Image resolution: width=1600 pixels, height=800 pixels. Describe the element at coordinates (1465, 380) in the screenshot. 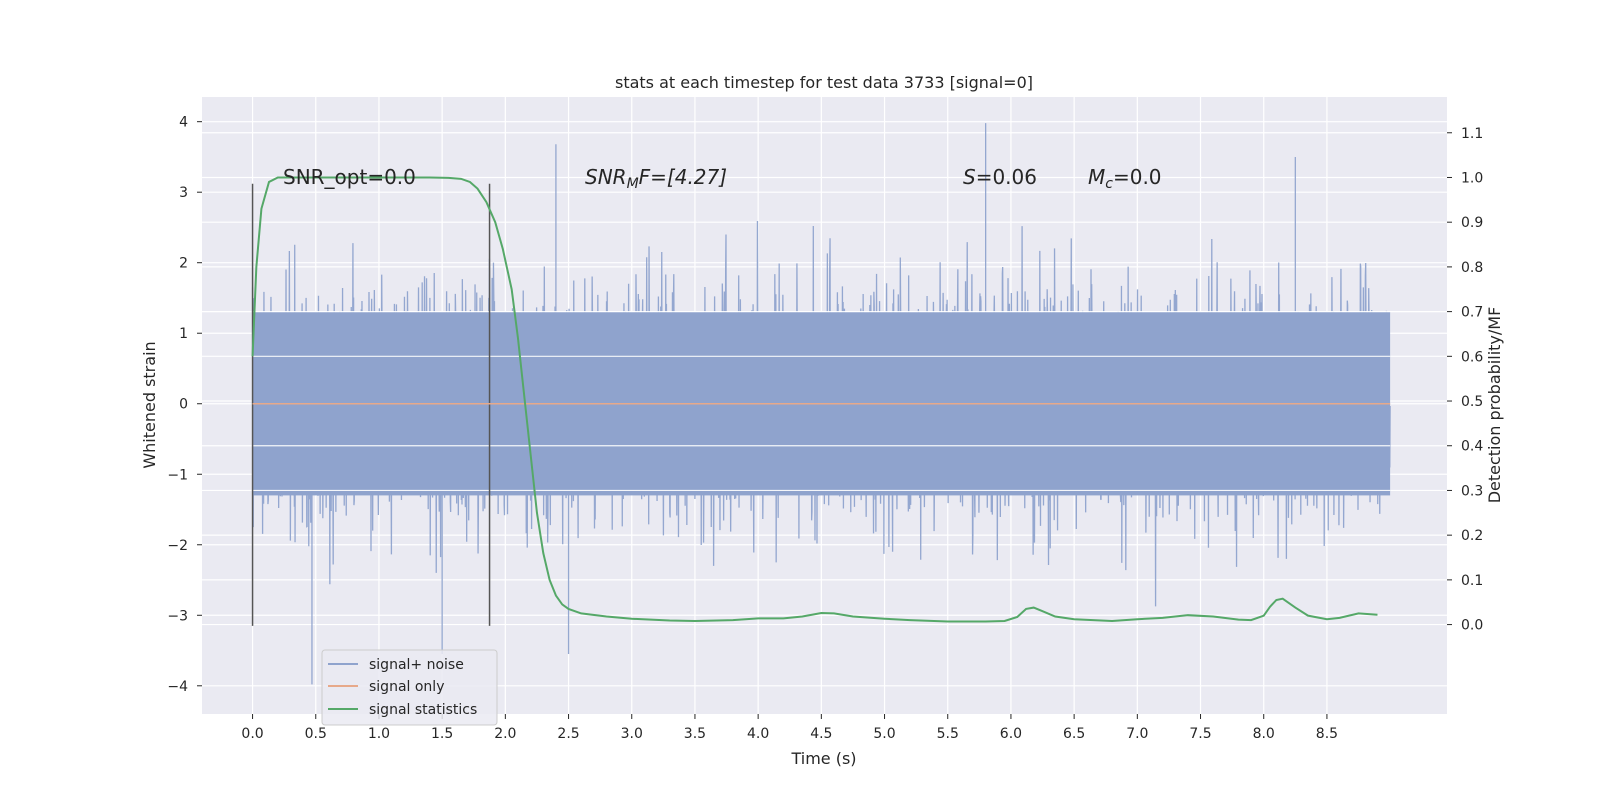

I see `y2-axis-ticks: 1.1 1.0 0.9 0.8 0.7 0.6 0.5 0.4 0.3 0.2 0.1 0.0` at that location.